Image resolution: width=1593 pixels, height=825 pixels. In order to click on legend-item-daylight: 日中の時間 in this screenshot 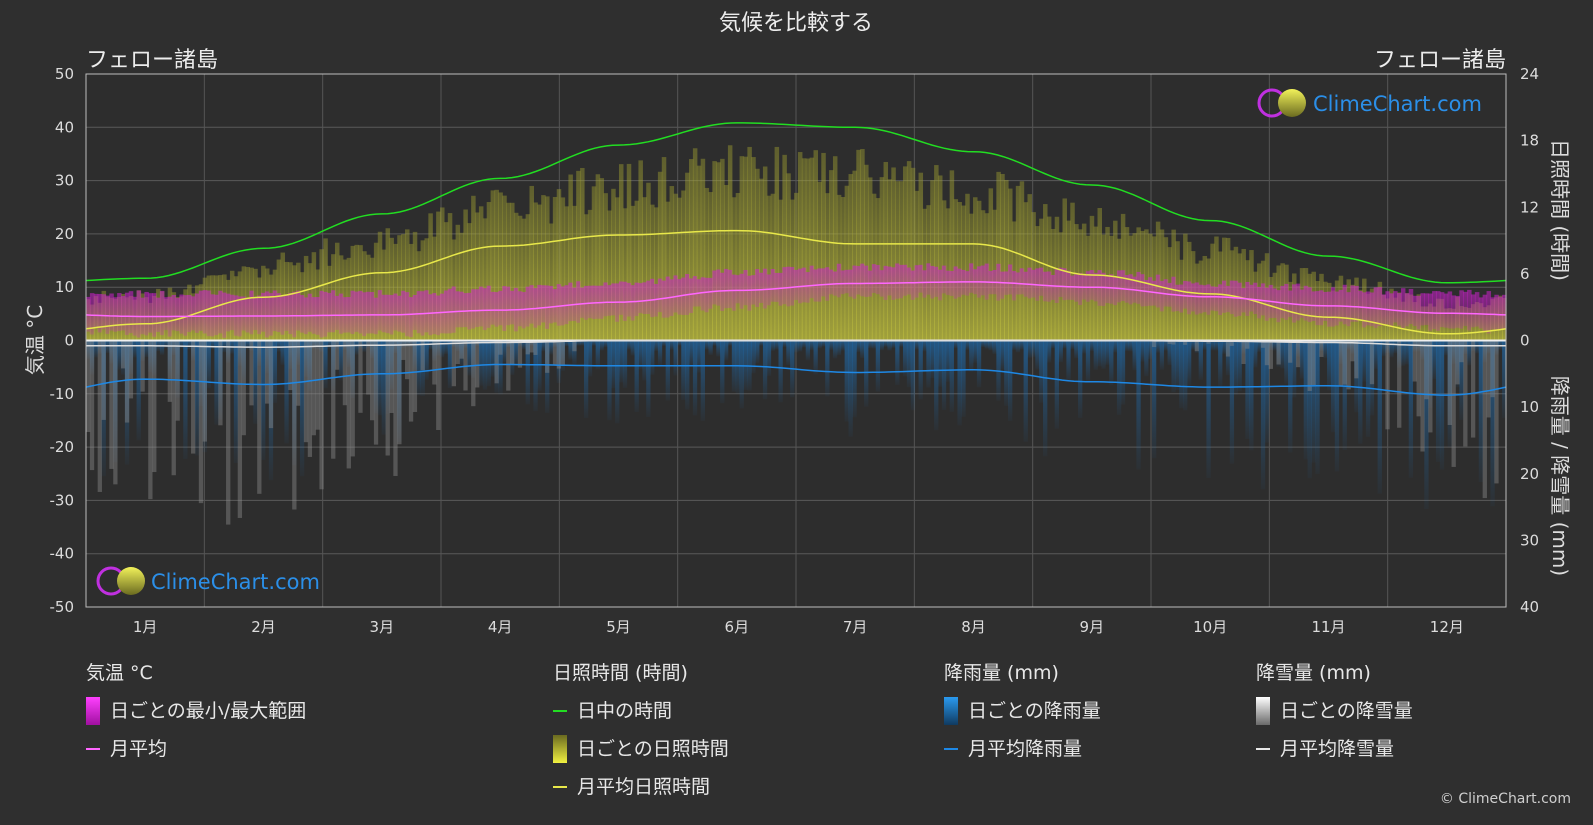, I will do `click(641, 711)`.